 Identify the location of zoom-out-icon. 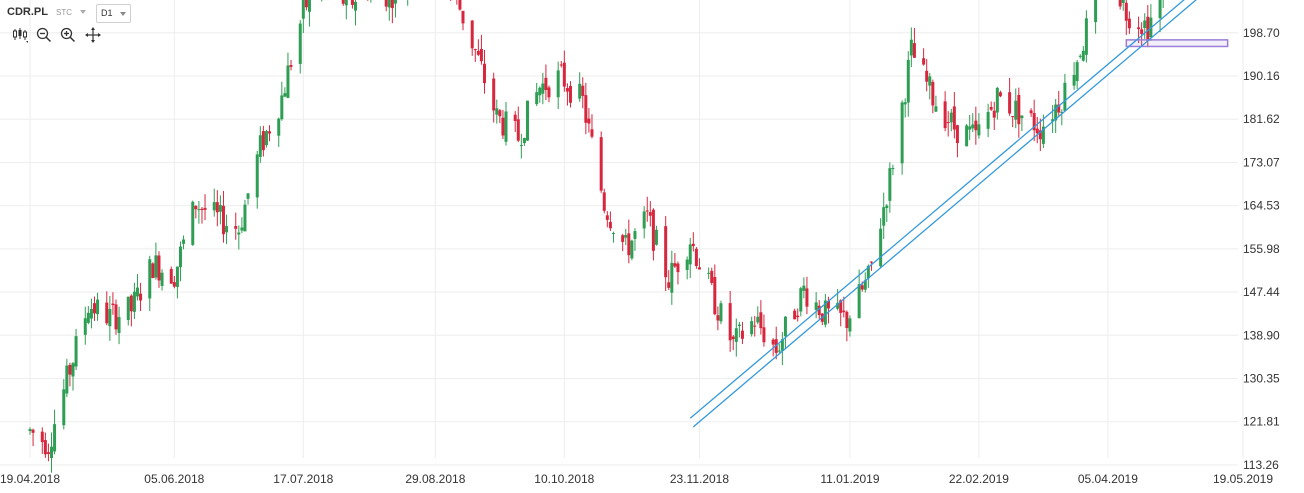
(44, 35).